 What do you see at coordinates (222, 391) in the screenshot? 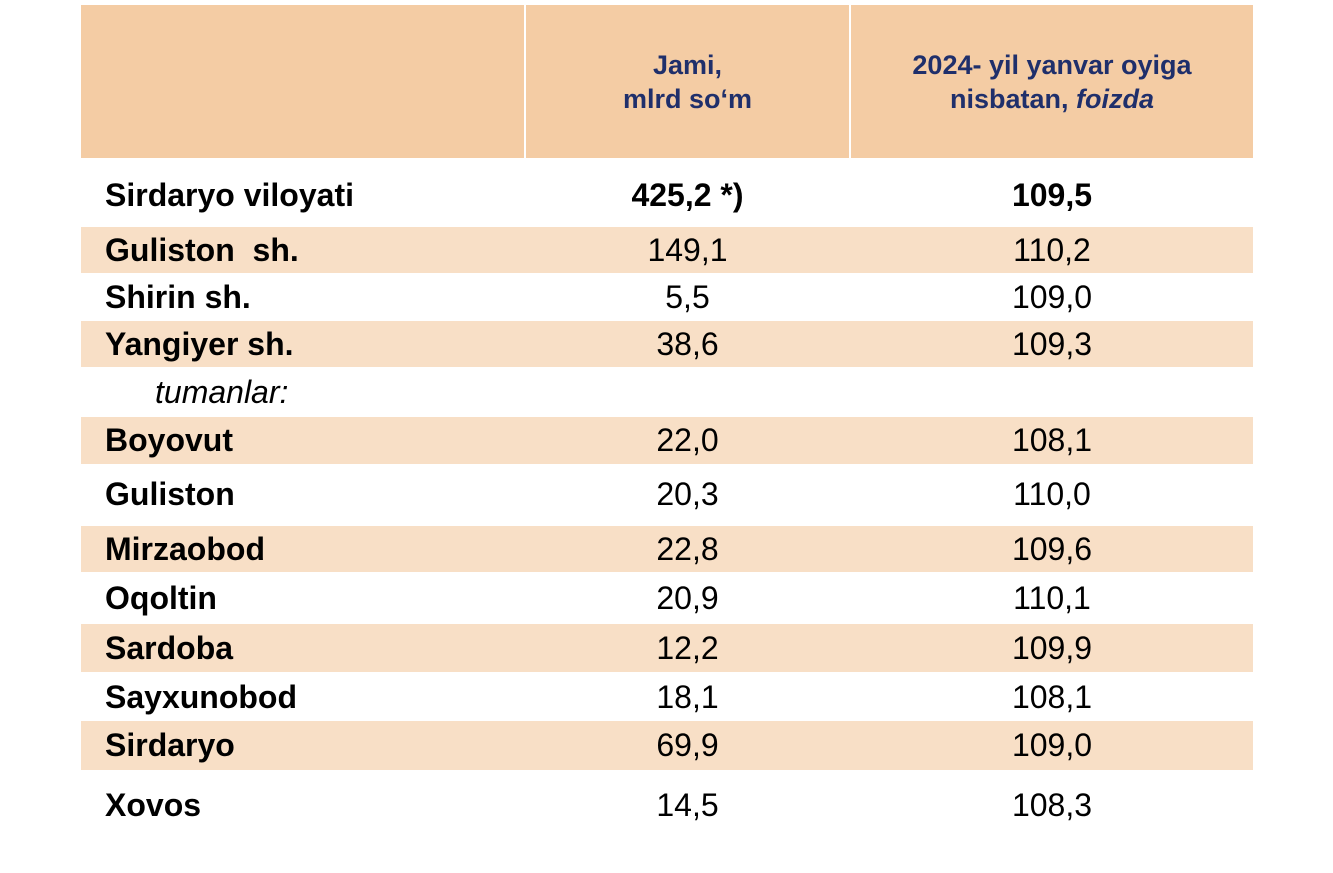
I see `row-subheading-label: tumanlar:` at bounding box center [222, 391].